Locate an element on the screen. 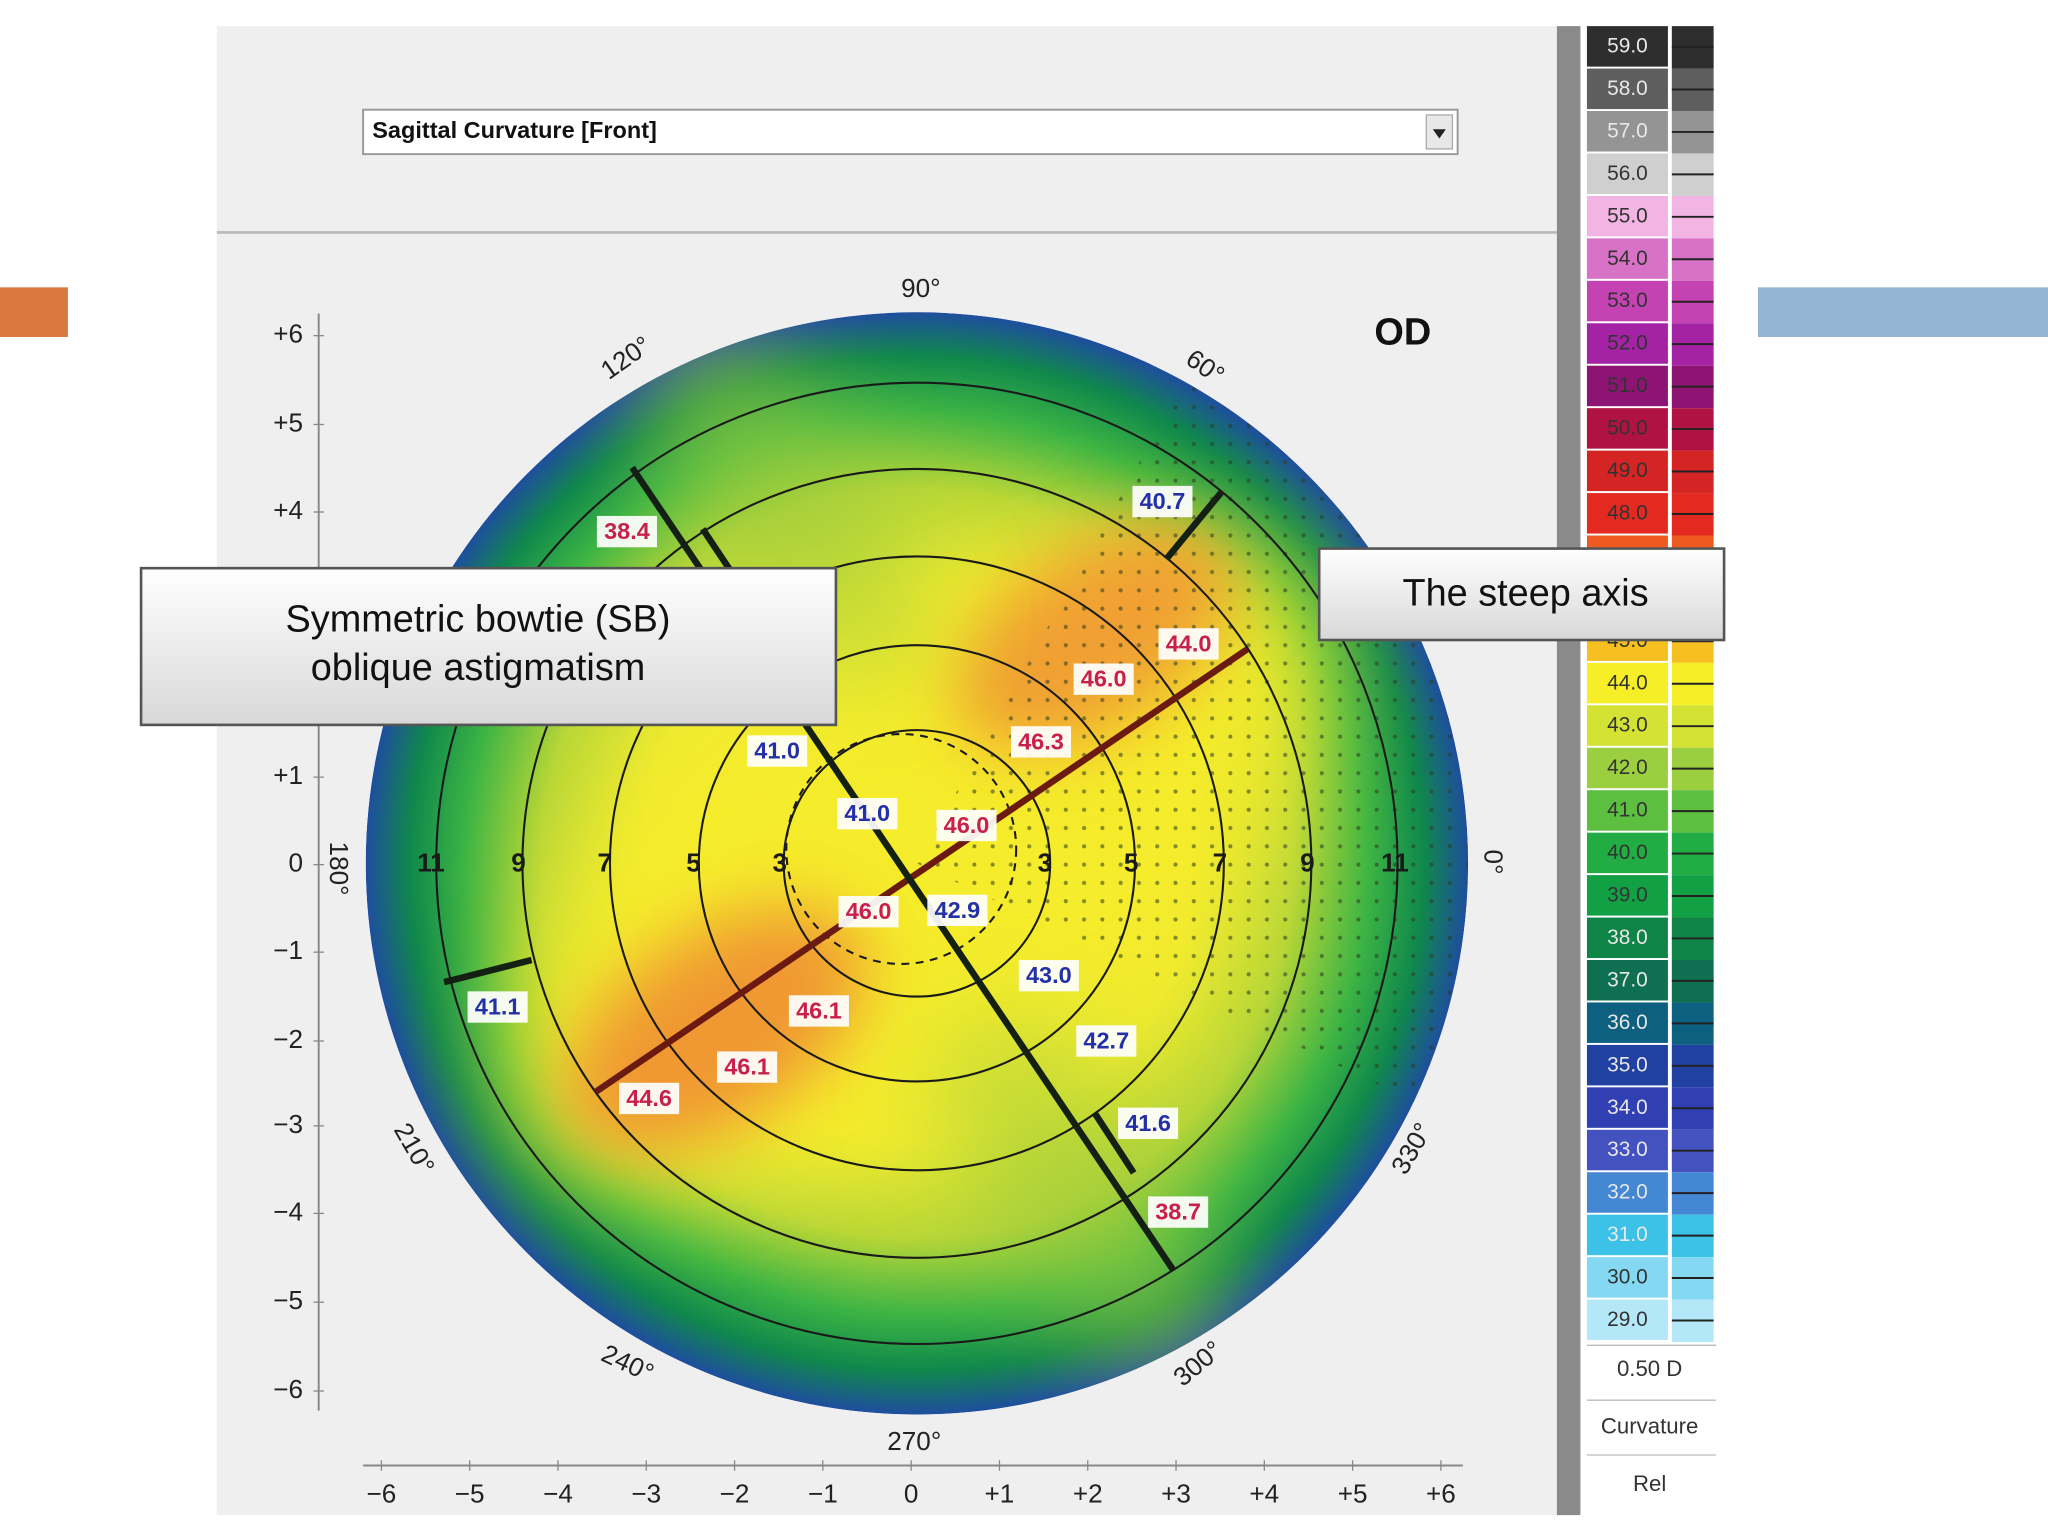  pupil-ring is located at coordinates (901, 848).